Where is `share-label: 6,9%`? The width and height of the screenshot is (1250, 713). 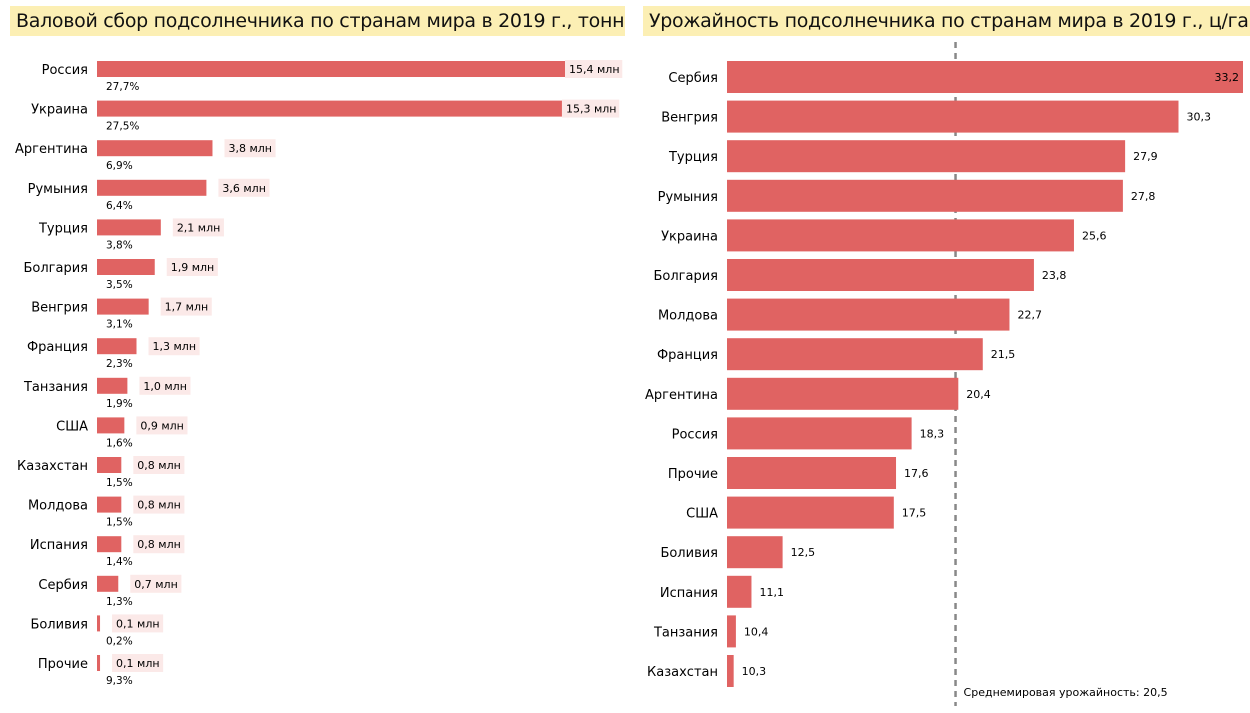 share-label: 6,9% is located at coordinates (119, 166).